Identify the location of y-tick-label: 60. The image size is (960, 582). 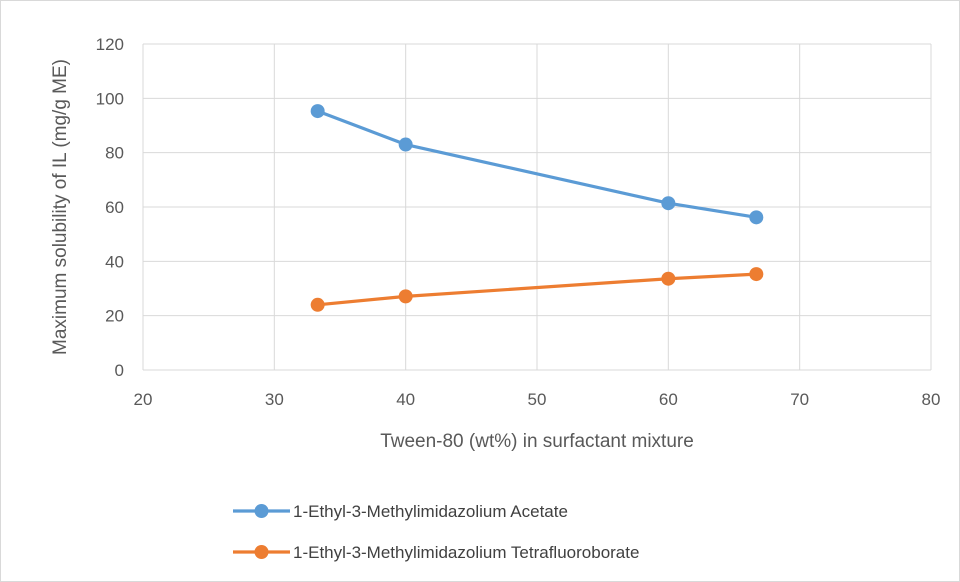
(114, 207).